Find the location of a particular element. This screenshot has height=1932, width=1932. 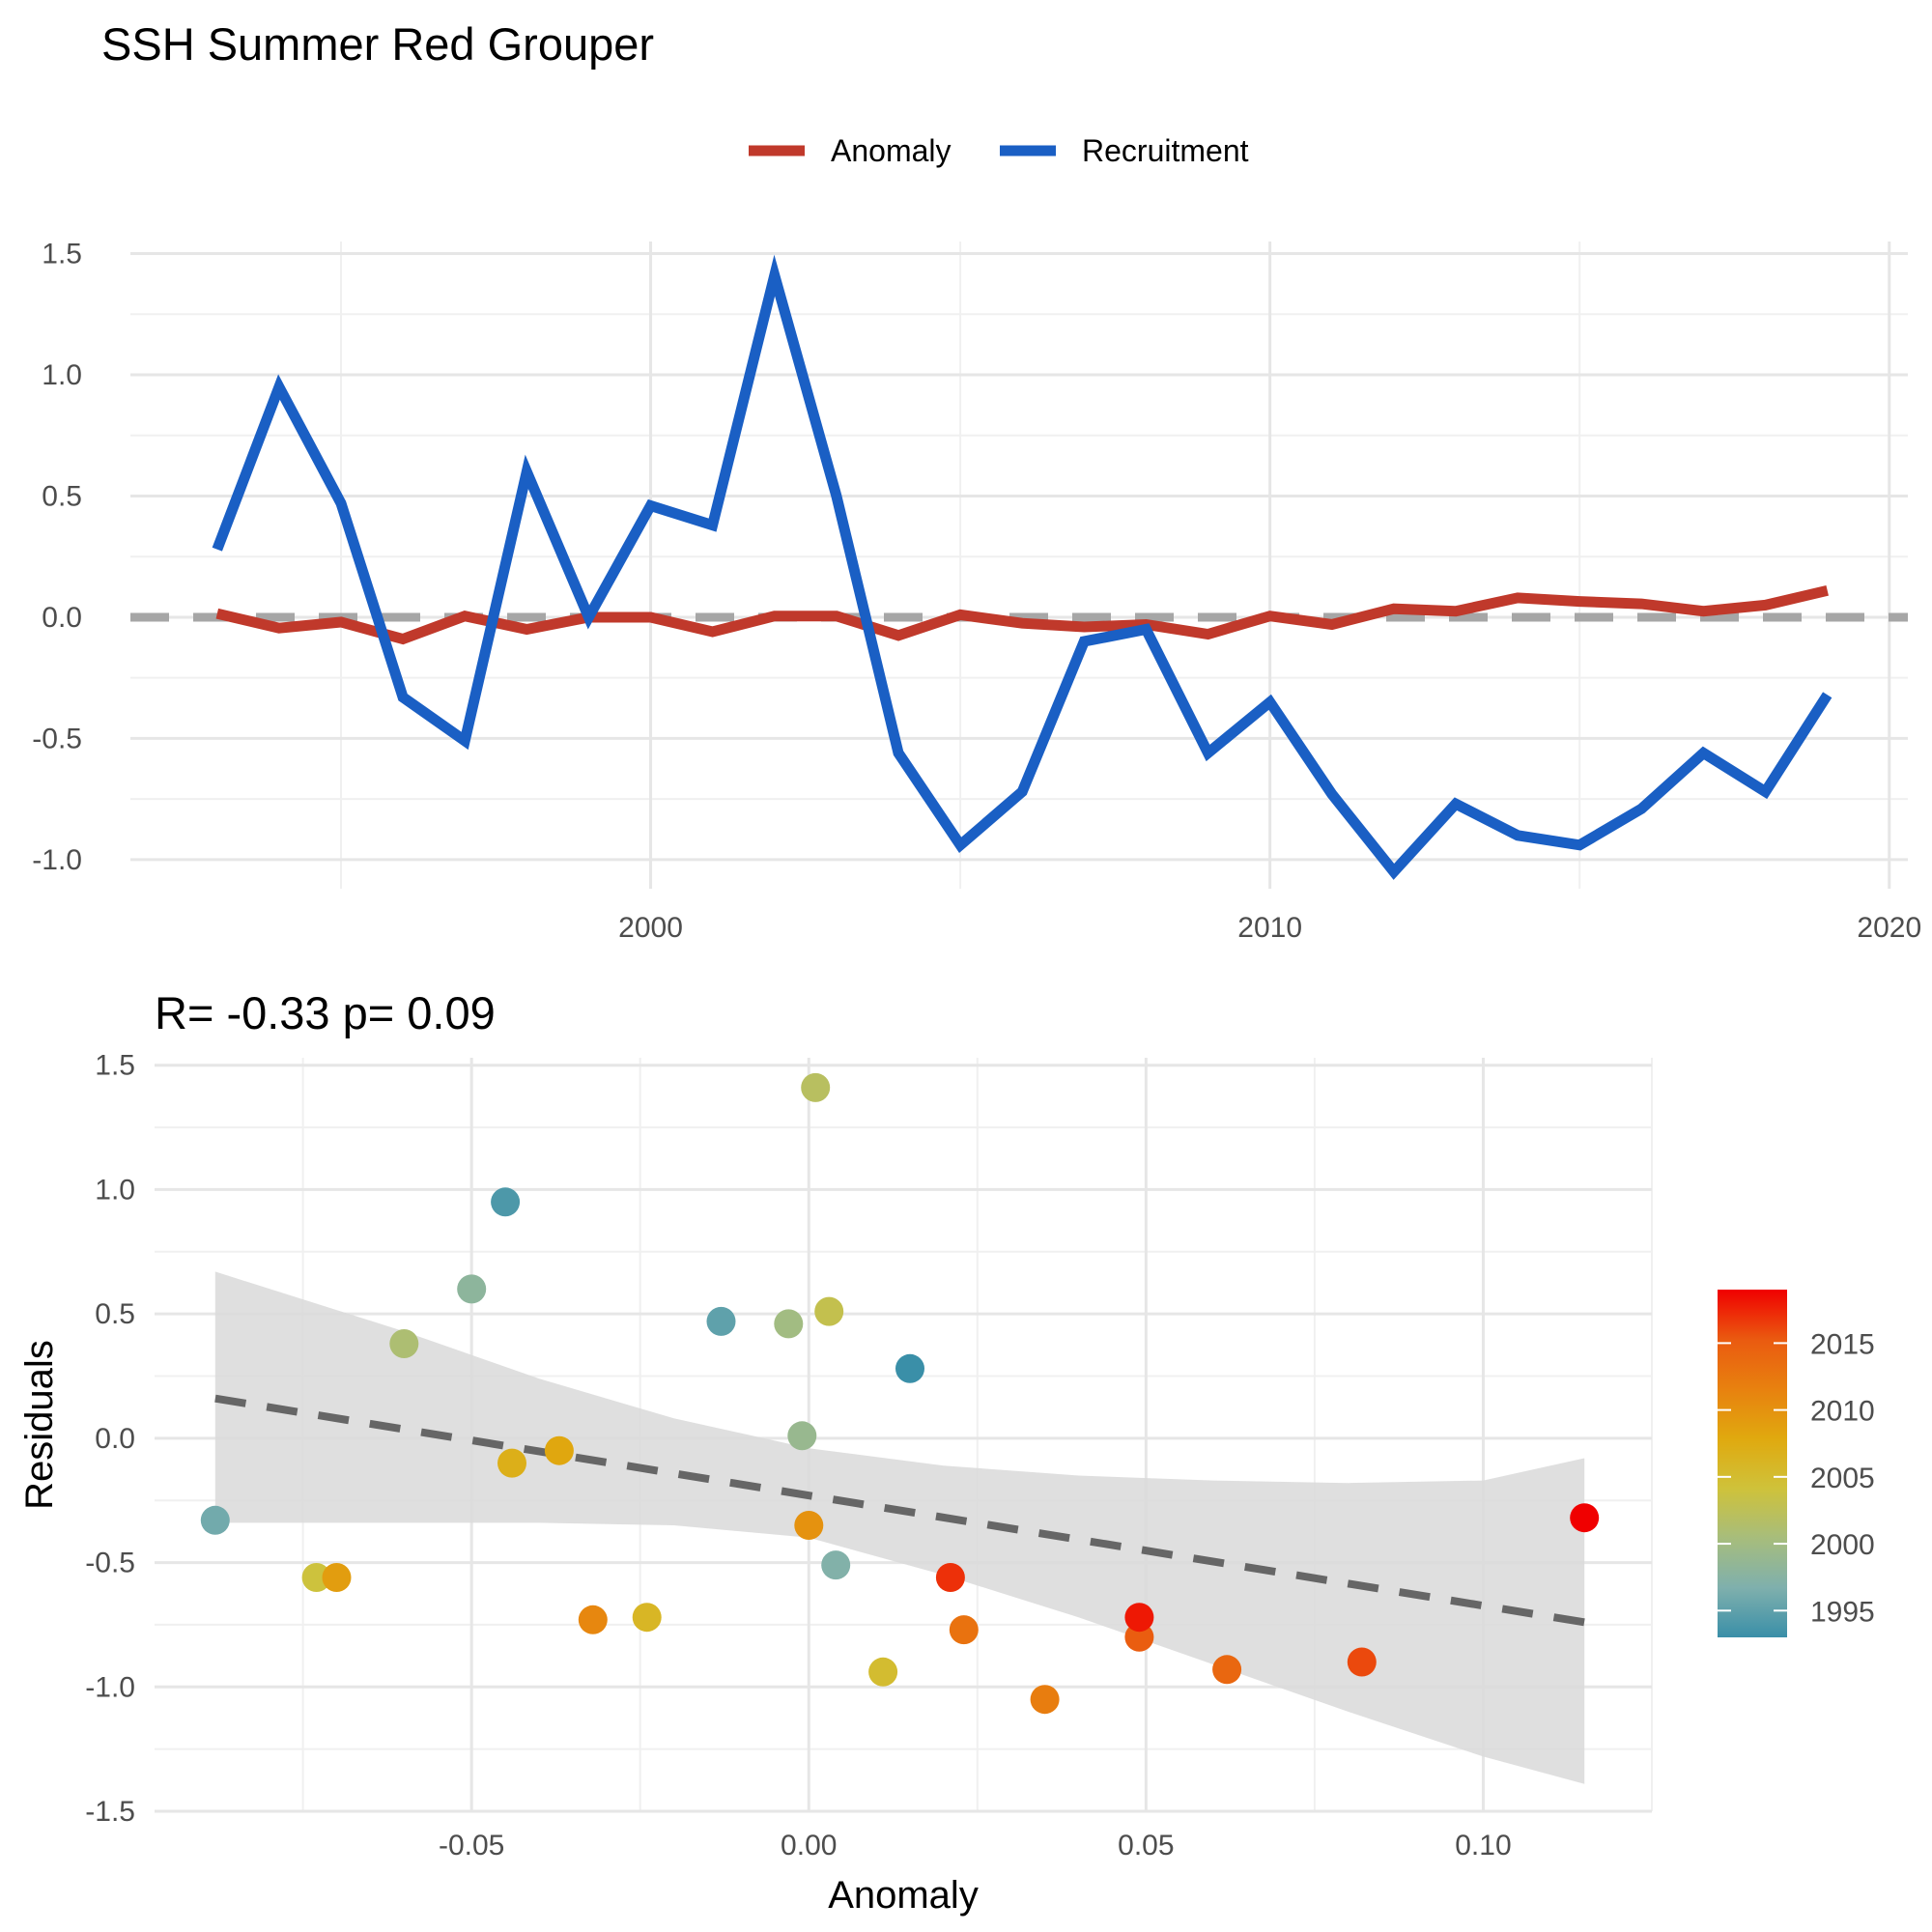

scatter-title: R= -0.33 p= 0.09 is located at coordinates (325, 1012).